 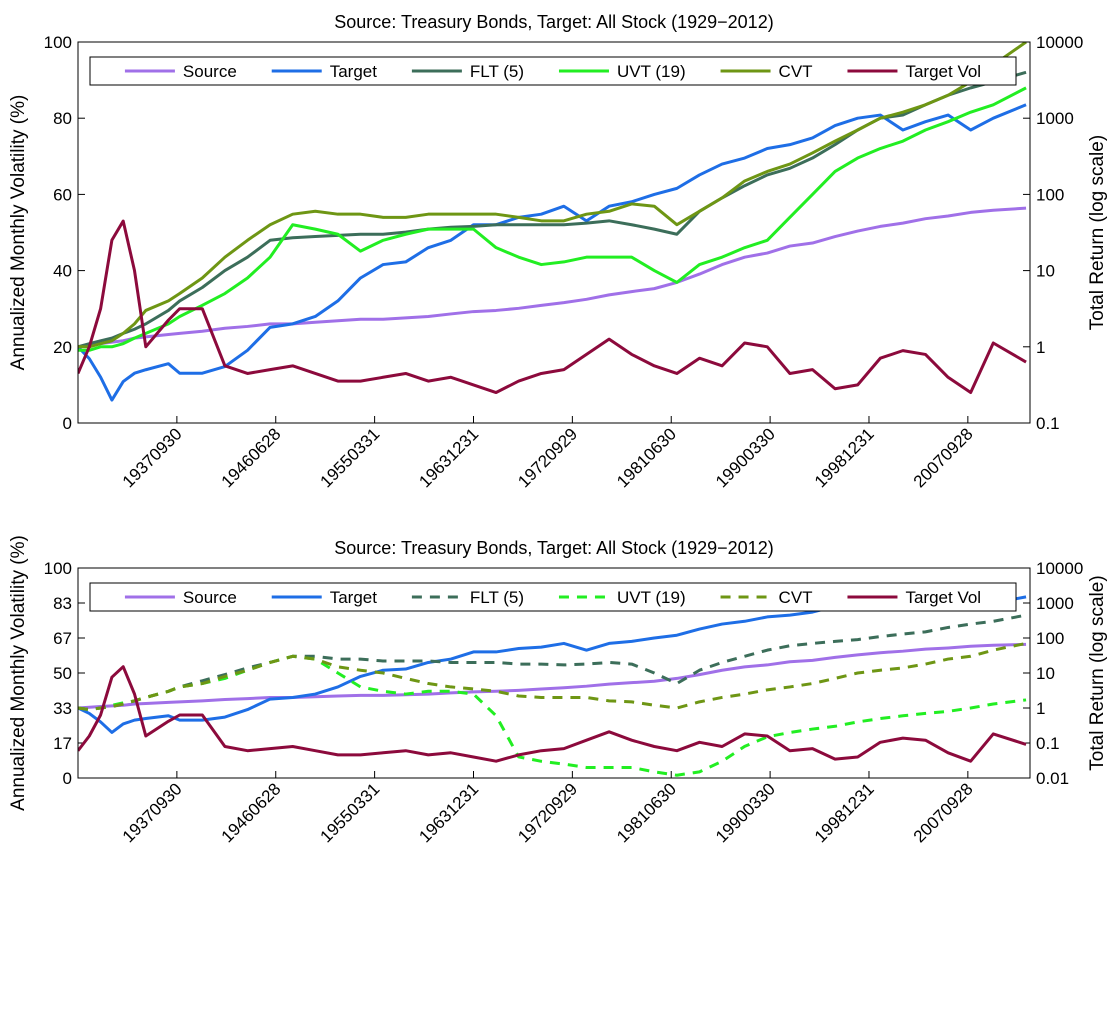 I want to click on y-tick-label: 40, so click(x=62, y=271).